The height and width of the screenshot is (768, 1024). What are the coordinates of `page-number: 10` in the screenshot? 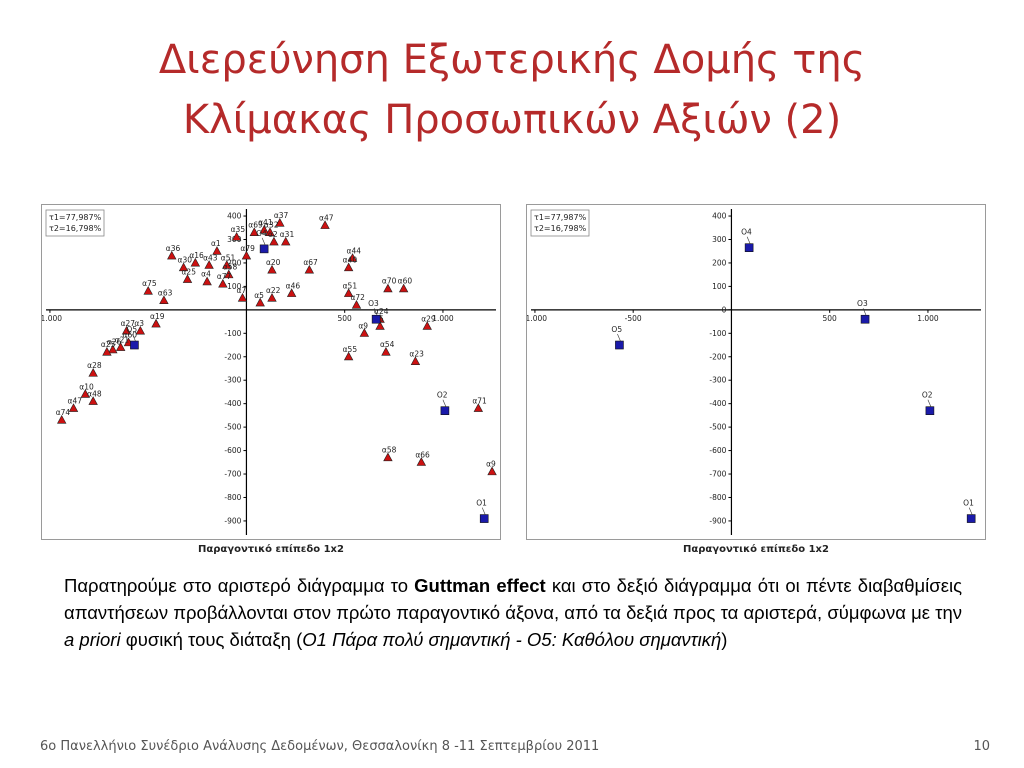 It's located at (981, 746).